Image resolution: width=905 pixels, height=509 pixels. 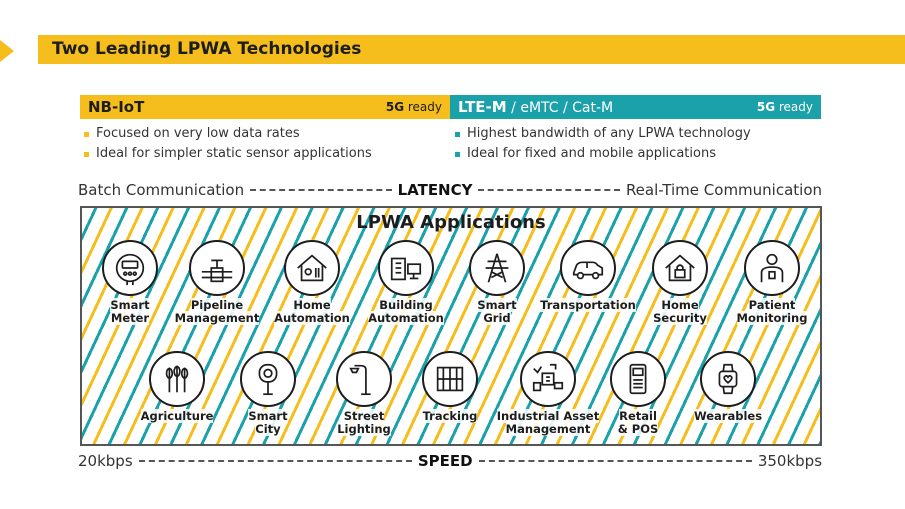 I want to click on app-retail-pos: Retail & POS, so click(x=638, y=393).